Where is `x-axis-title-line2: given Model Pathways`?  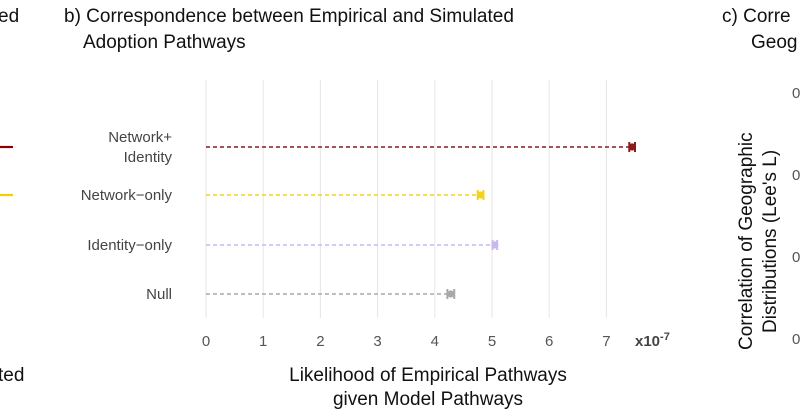
x-axis-title-line2: given Model Pathways is located at coordinates (428, 399).